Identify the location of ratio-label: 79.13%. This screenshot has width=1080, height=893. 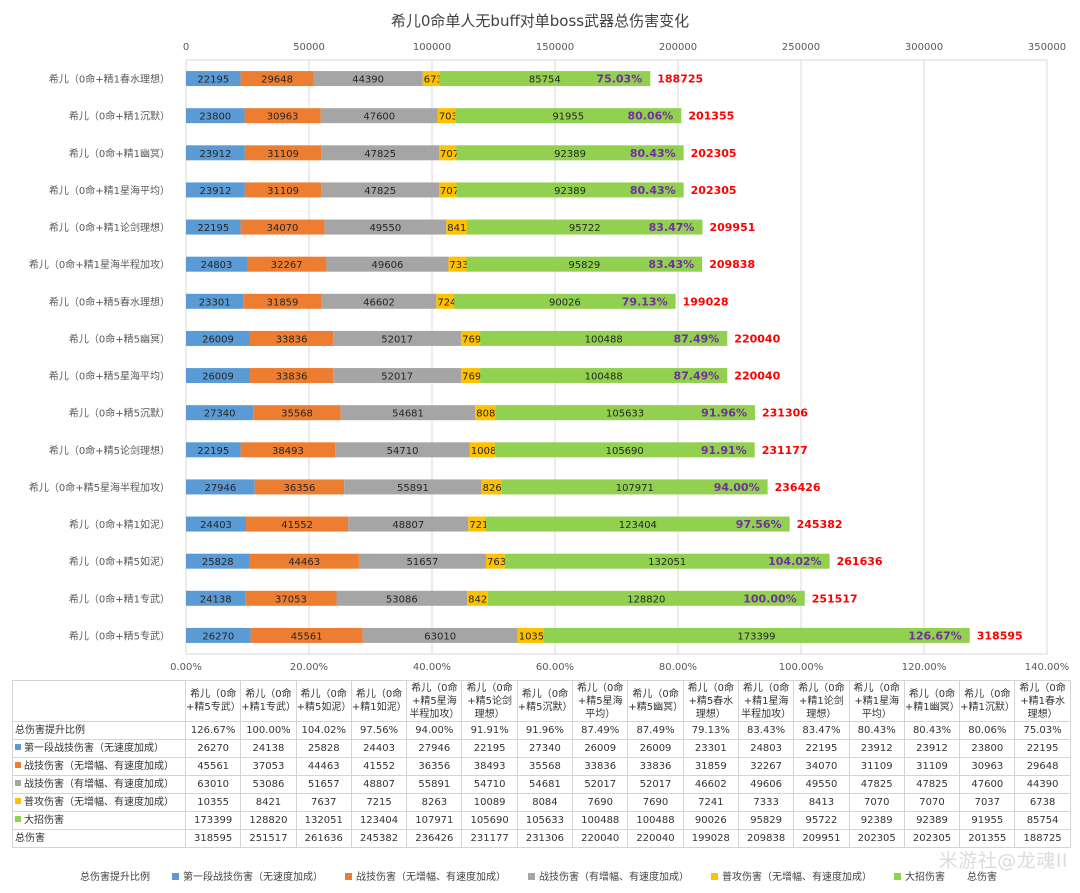
(645, 301).